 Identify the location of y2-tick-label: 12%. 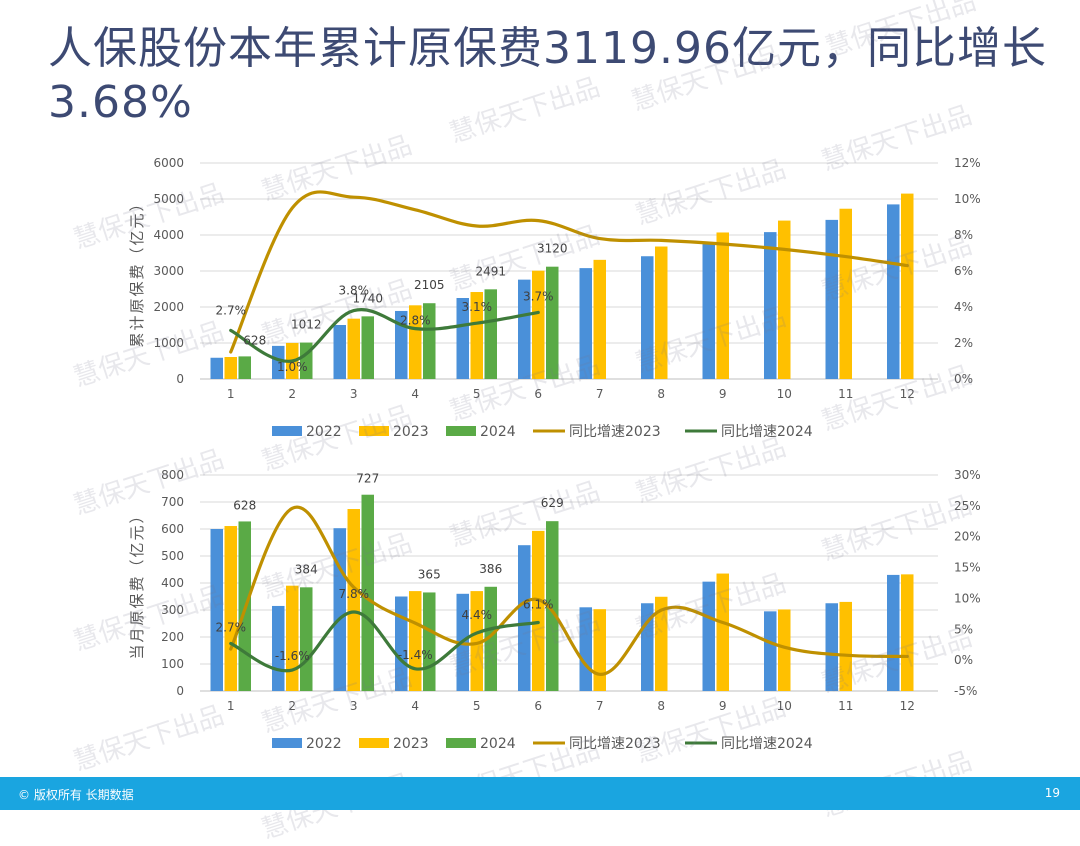
(967, 163).